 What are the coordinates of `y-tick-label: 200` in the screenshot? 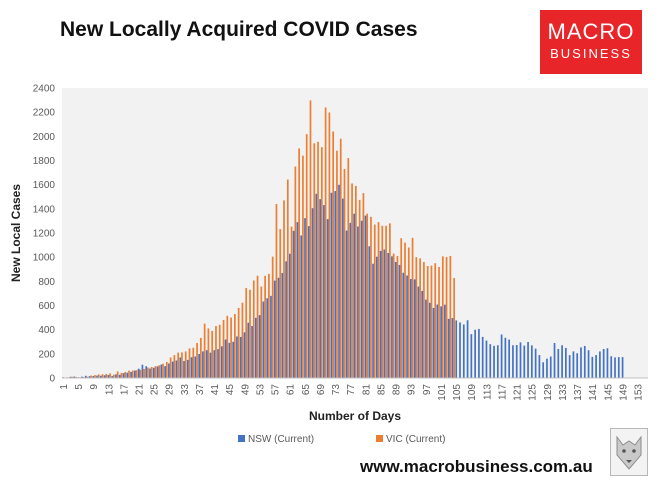 It's located at (46, 354).